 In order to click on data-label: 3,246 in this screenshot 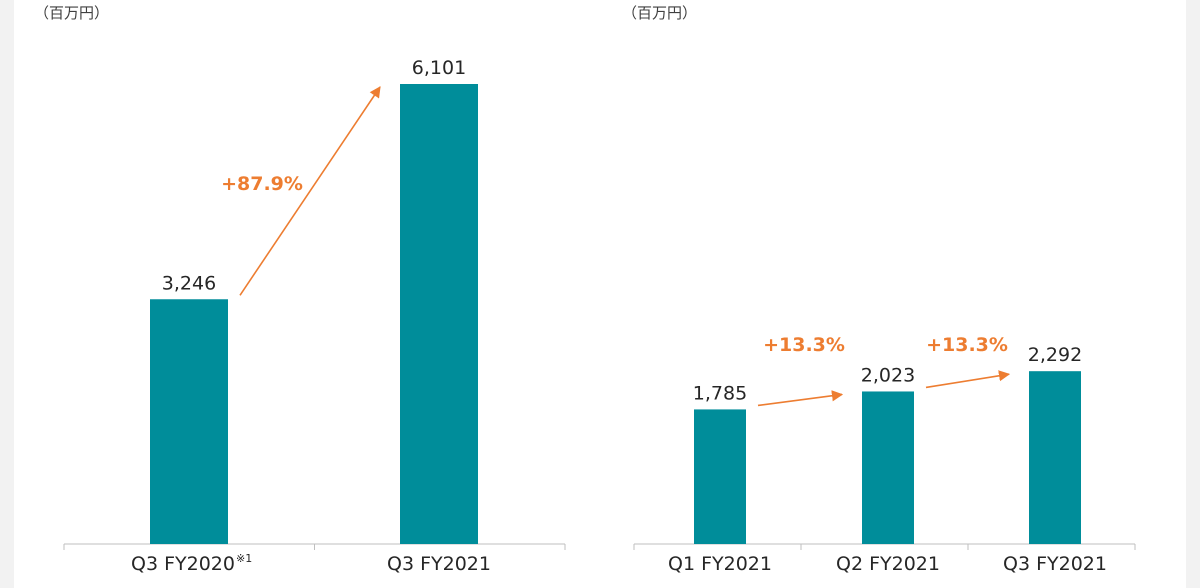, I will do `click(189, 283)`.